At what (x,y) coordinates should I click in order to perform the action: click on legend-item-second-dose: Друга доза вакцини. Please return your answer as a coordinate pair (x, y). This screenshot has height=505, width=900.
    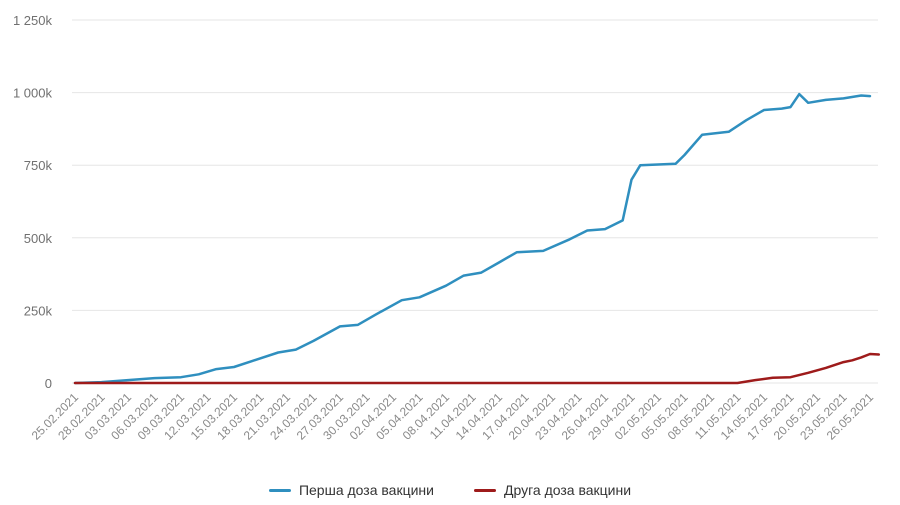
    Looking at the image, I should click on (552, 490).